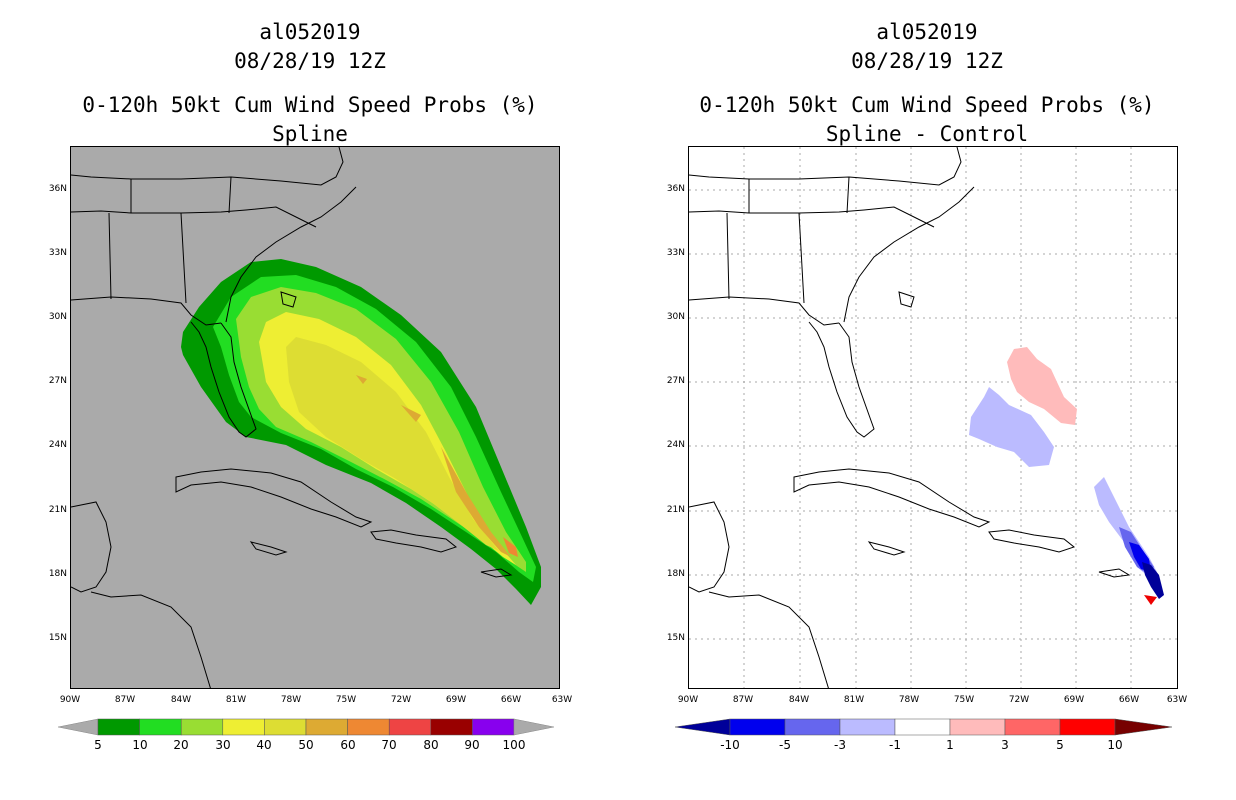 Image resolution: width=1236 pixels, height=800 pixels. I want to click on left-title-line1: al052019, so click(310, 32).